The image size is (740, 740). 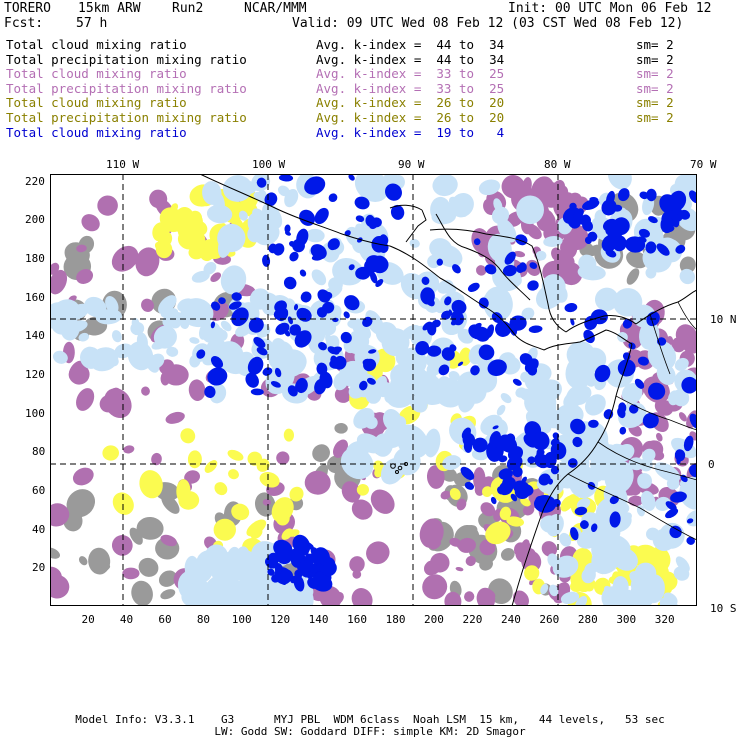 What do you see at coordinates (39, 452) in the screenshot?
I see `y-grid-label: 80` at bounding box center [39, 452].